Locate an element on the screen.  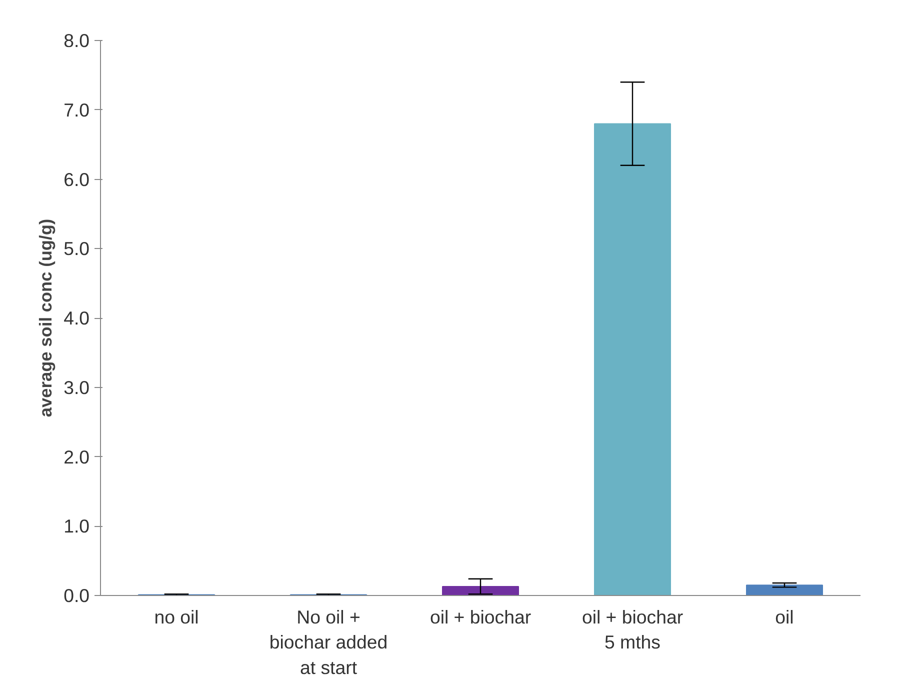
y-tick-label: 2.0 is located at coordinates (77, 457).